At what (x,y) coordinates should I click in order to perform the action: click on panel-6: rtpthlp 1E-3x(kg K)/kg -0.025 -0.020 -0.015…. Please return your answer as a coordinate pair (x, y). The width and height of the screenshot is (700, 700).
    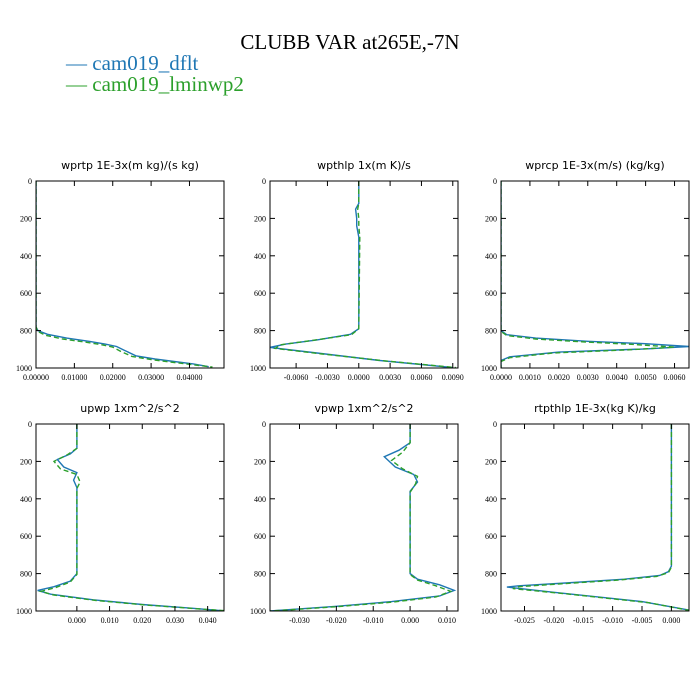
    Looking at the image, I should click on (585, 513).